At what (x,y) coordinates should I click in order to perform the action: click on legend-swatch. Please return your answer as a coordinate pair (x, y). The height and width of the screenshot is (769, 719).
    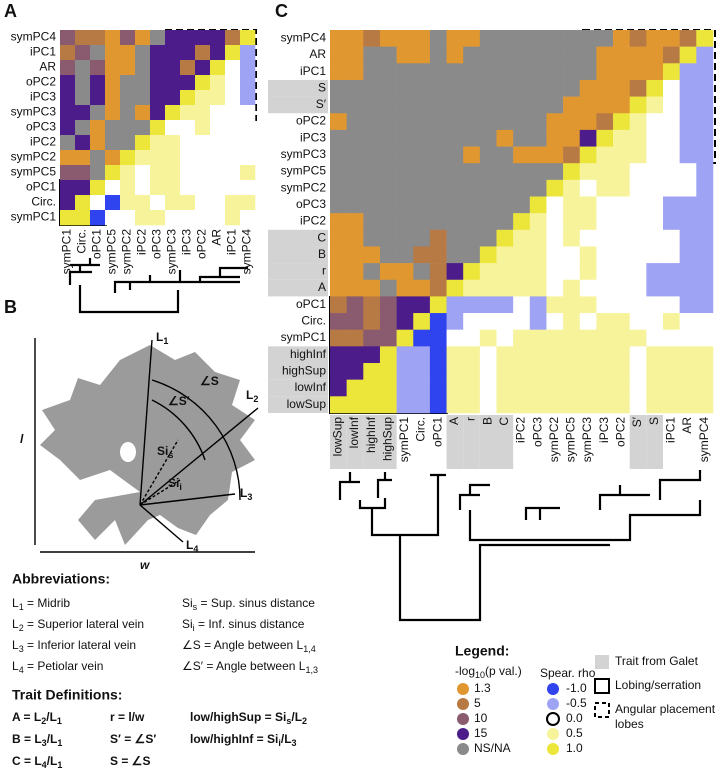
    Looking at the image, I should click on (463, 704).